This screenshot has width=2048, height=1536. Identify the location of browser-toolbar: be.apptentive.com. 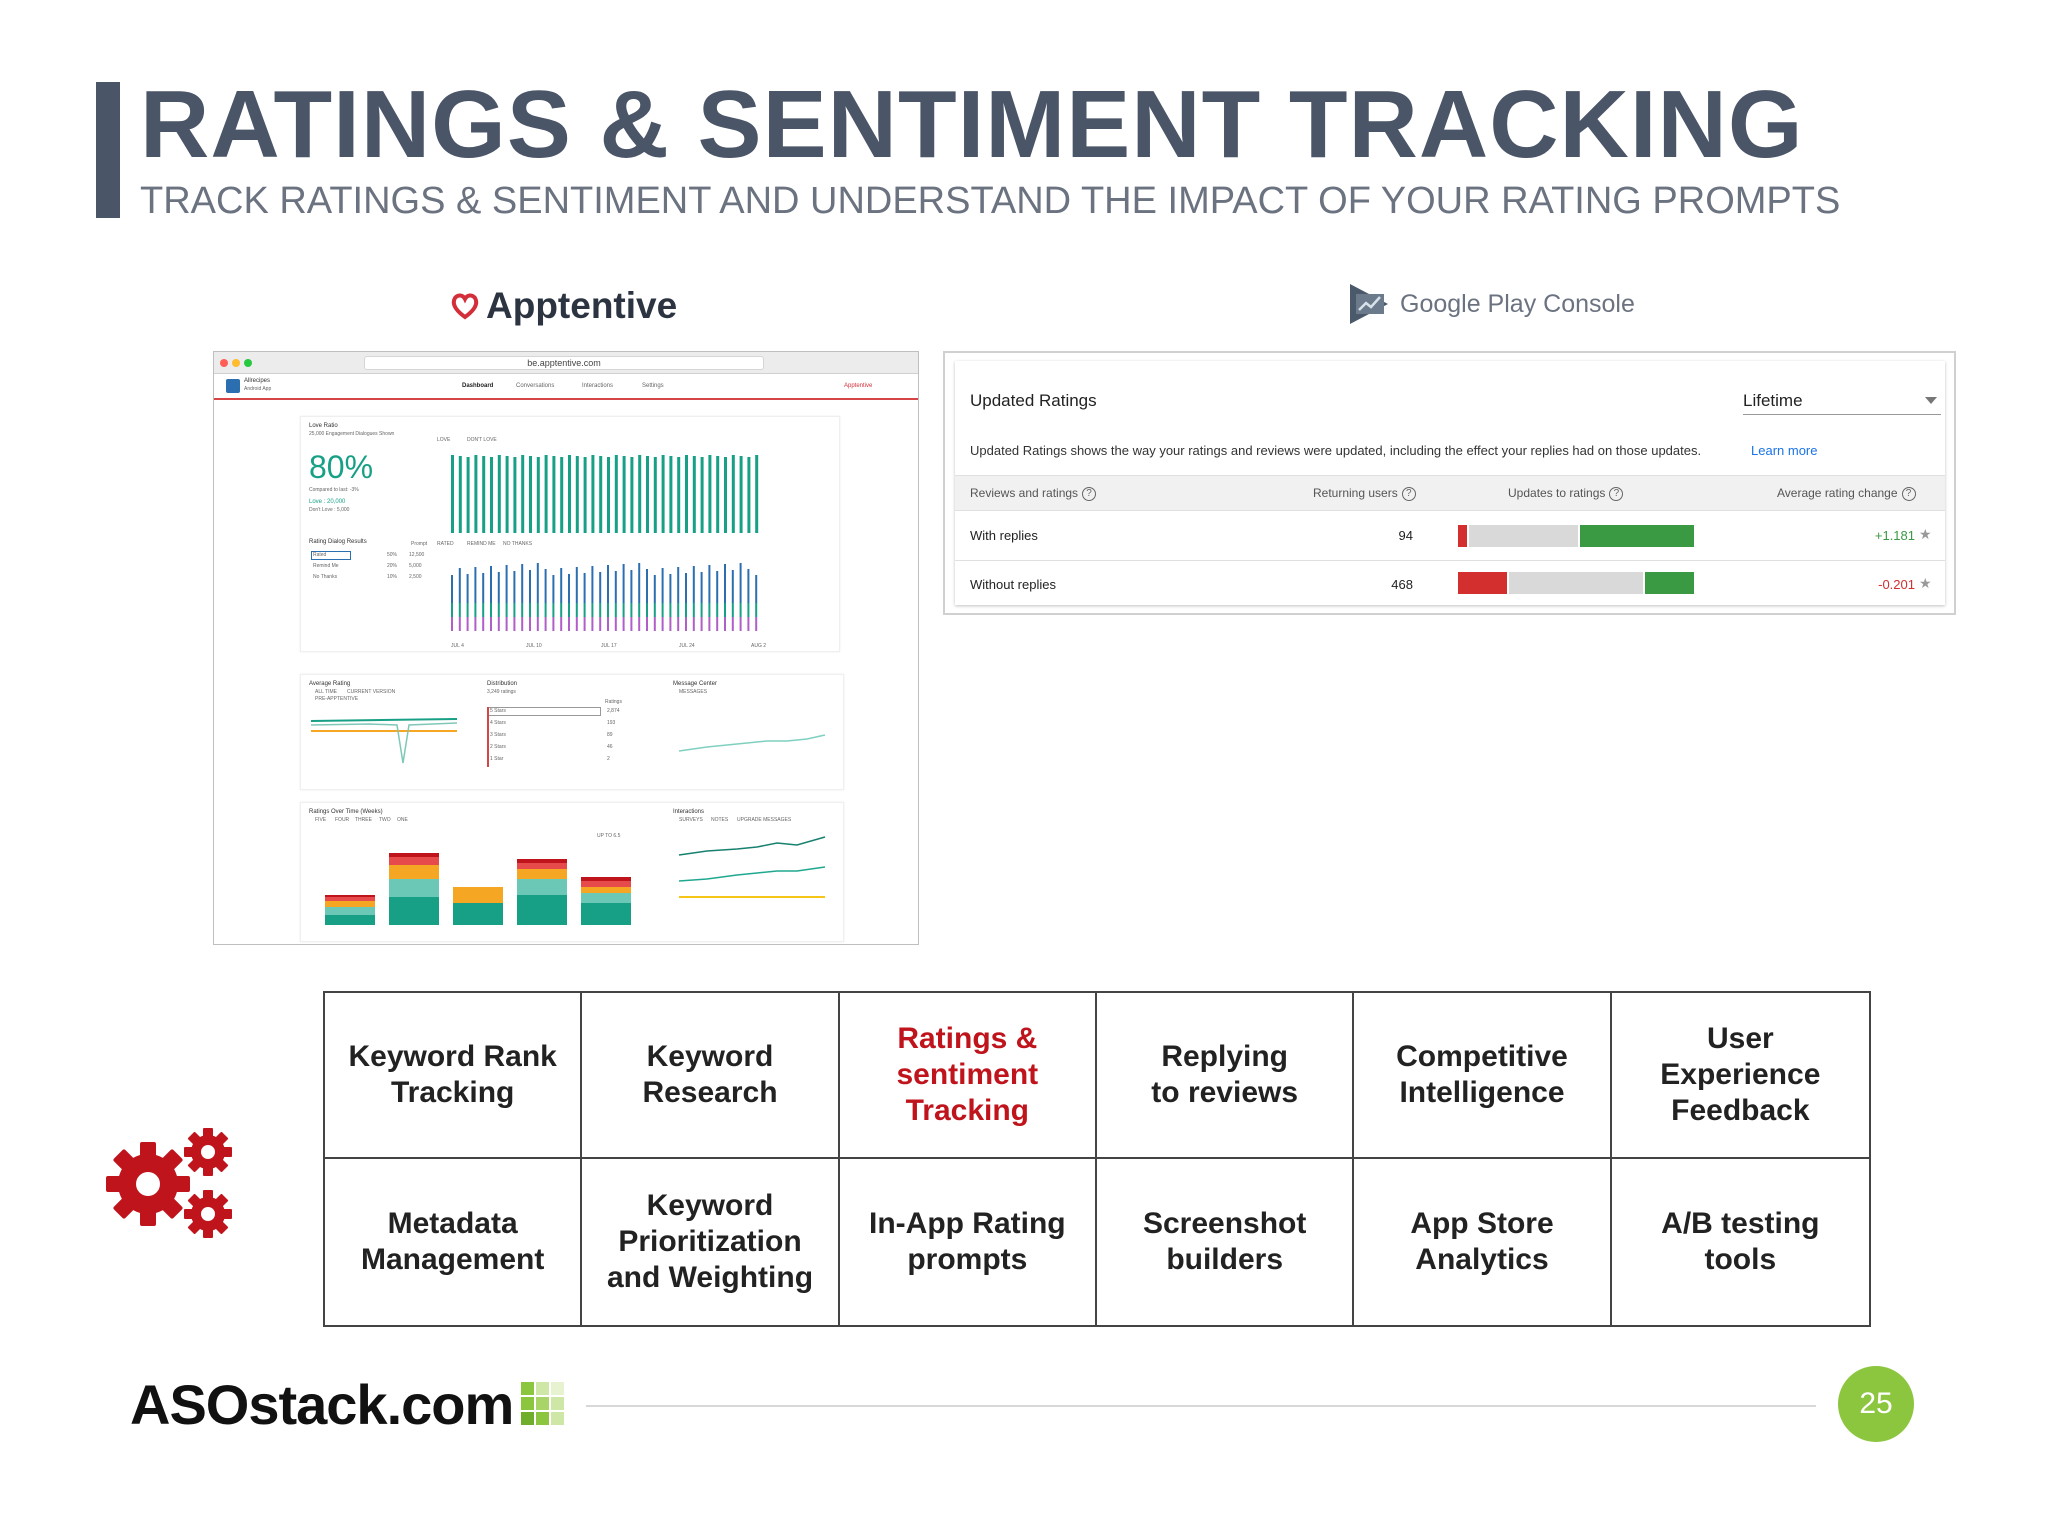
(566, 363).